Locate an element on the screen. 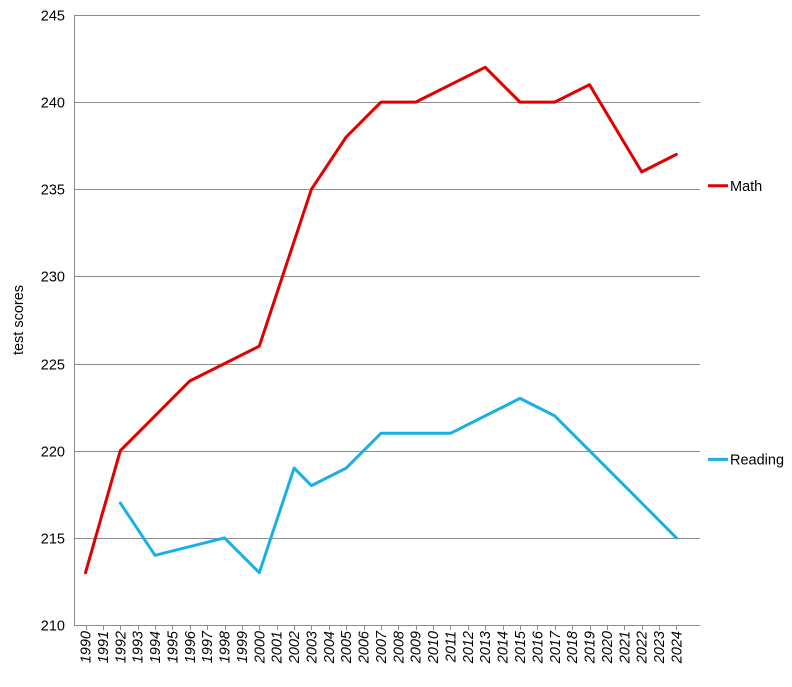 The image size is (792, 687). x-tick-label: 2010 is located at coordinates (434, 647).